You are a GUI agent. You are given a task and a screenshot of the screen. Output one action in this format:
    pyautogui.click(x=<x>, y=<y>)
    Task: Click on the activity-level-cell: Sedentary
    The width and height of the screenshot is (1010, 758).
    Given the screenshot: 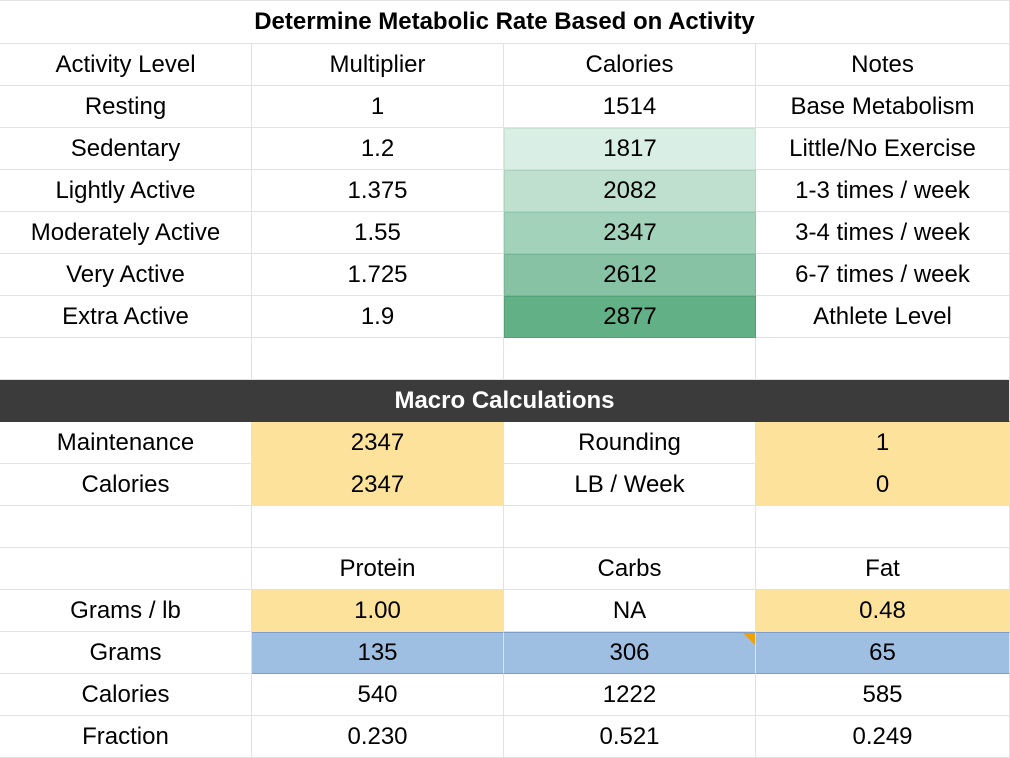 What is the action you would take?
    pyautogui.click(x=126, y=149)
    